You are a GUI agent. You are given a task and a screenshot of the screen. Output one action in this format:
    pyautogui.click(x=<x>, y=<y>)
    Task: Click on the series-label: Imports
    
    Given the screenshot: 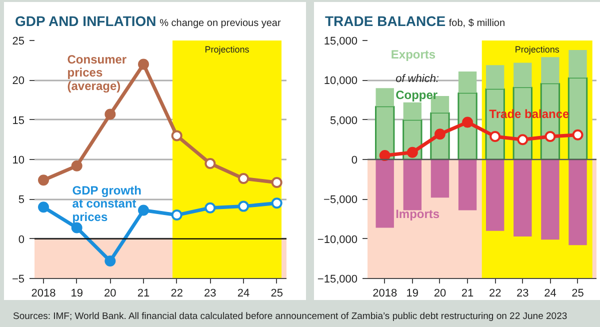 What is the action you would take?
    pyautogui.click(x=418, y=214)
    